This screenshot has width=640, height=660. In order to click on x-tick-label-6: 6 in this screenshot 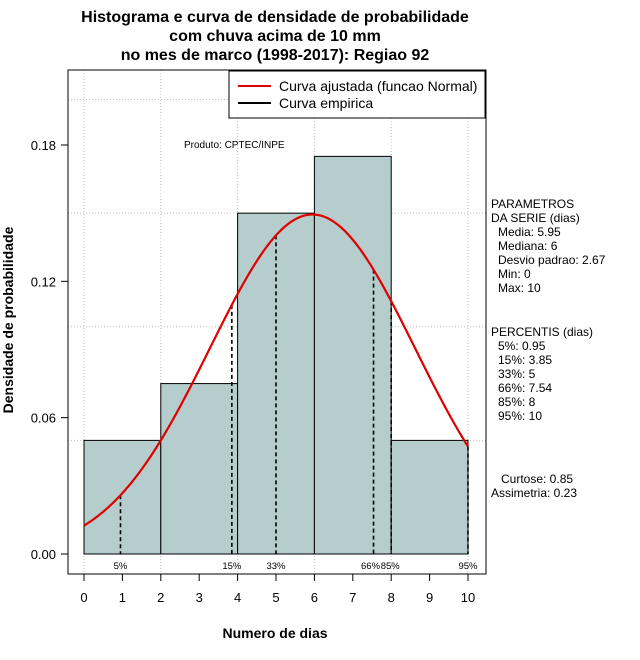, I will do `click(314, 597)`.